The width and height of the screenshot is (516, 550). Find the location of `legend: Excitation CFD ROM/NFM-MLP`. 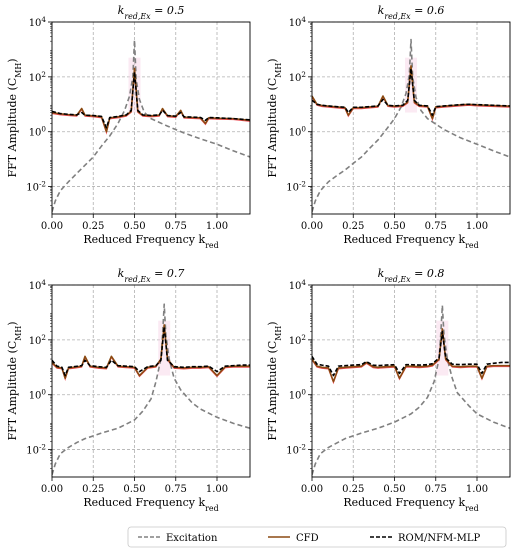

legend: Excitation CFD ROM/NFM-MLP is located at coordinates (317, 537).